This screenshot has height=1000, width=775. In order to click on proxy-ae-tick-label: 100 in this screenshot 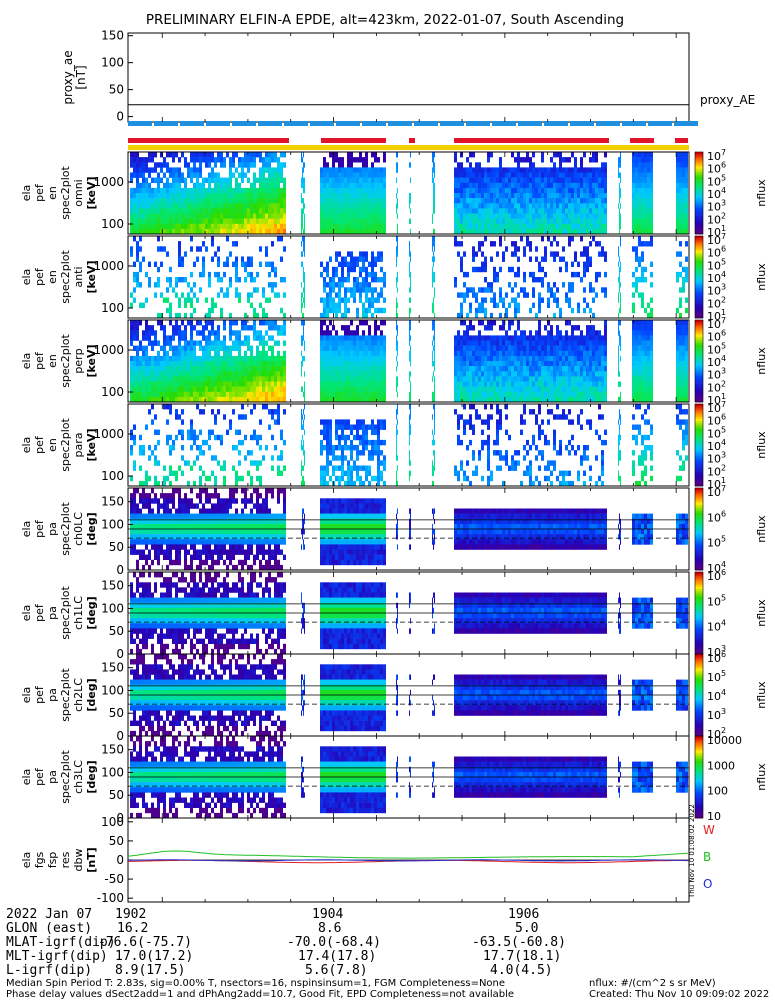, I will do `click(112, 63)`.